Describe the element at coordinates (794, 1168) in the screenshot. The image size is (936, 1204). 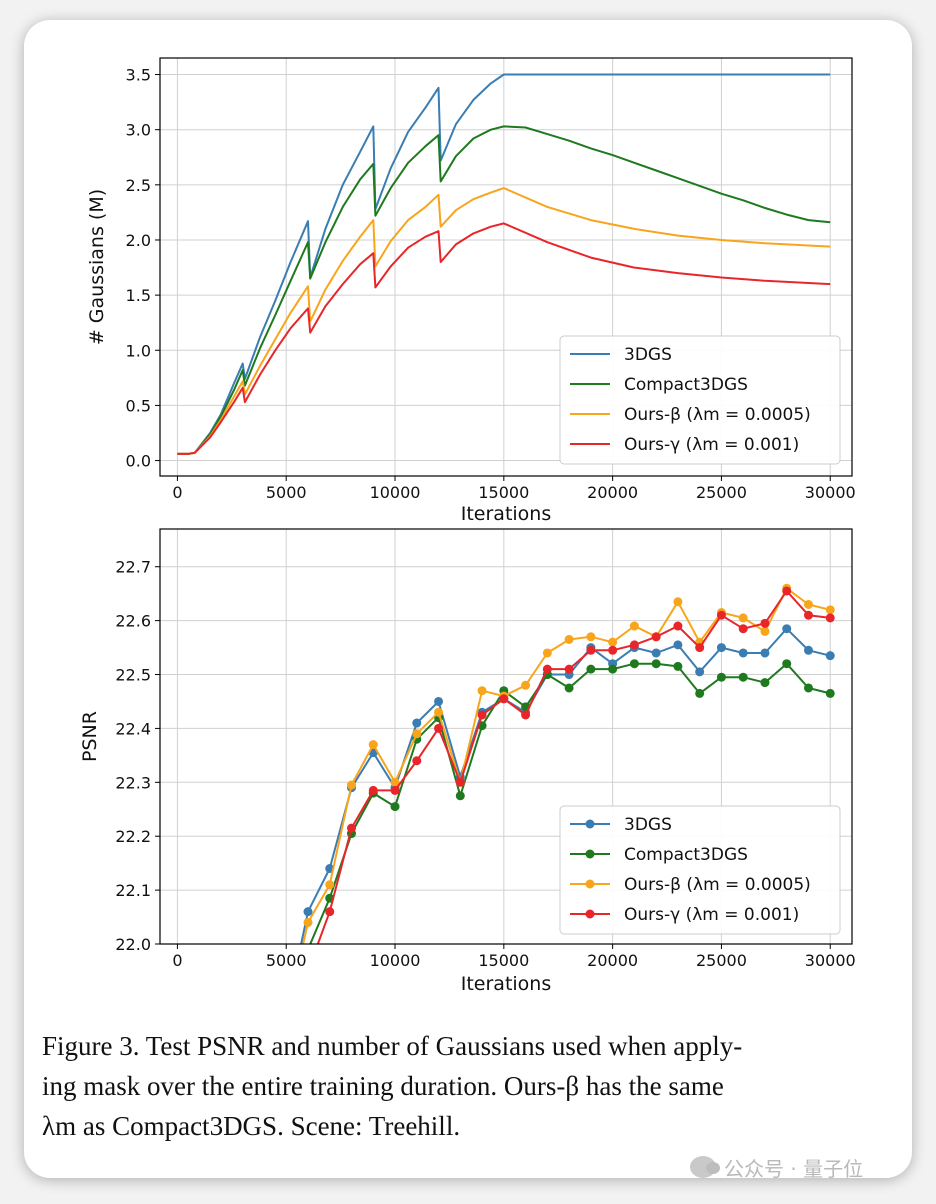
I see `watermark-text: 公众号 · 量子位` at that location.